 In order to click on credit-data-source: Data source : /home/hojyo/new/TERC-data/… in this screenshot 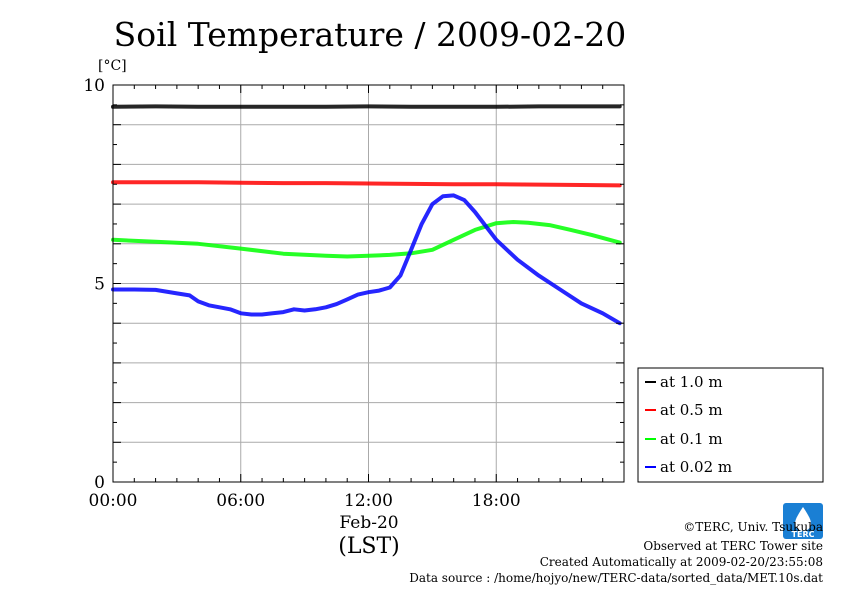, I will do `click(616, 578)`.